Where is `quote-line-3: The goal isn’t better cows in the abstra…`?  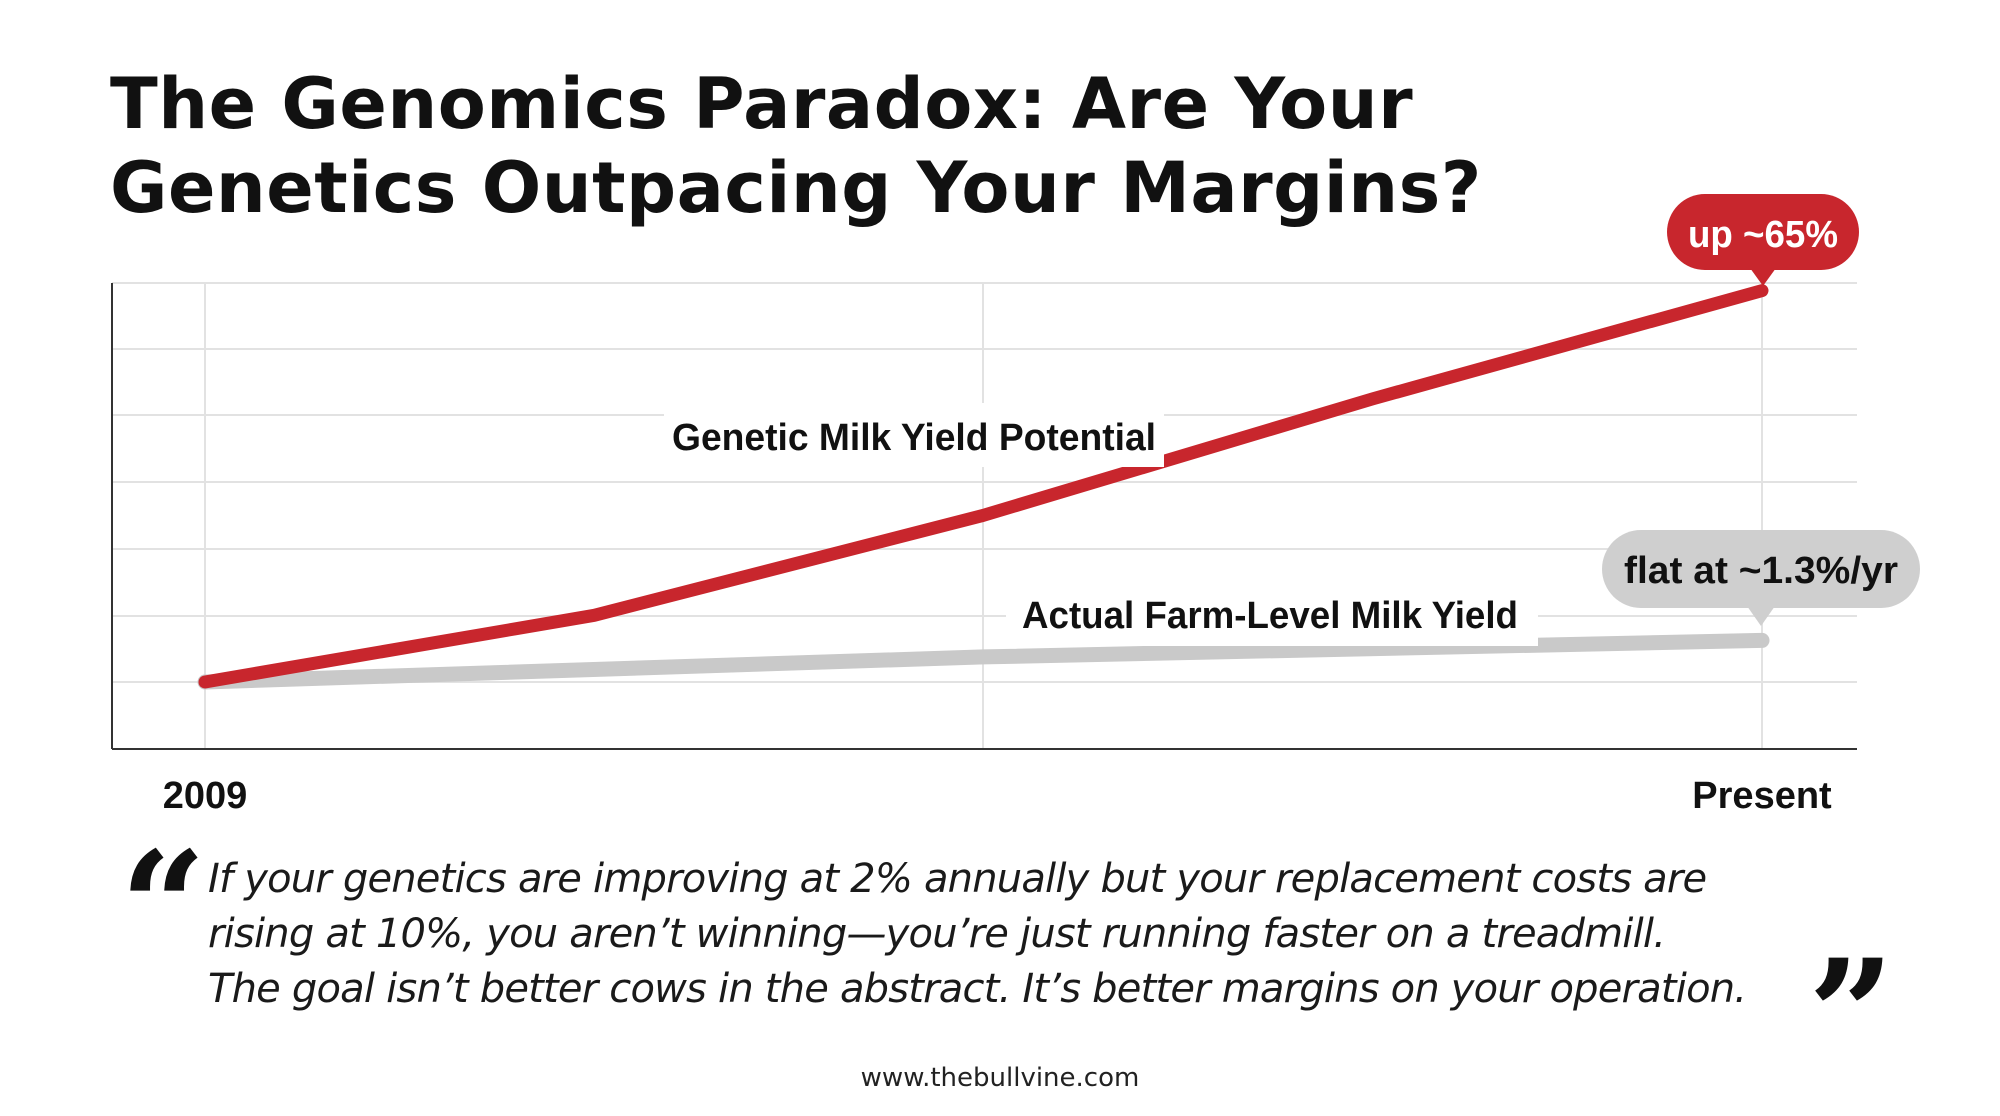 quote-line-3: The goal isn’t better cows in the abstra… is located at coordinates (977, 989).